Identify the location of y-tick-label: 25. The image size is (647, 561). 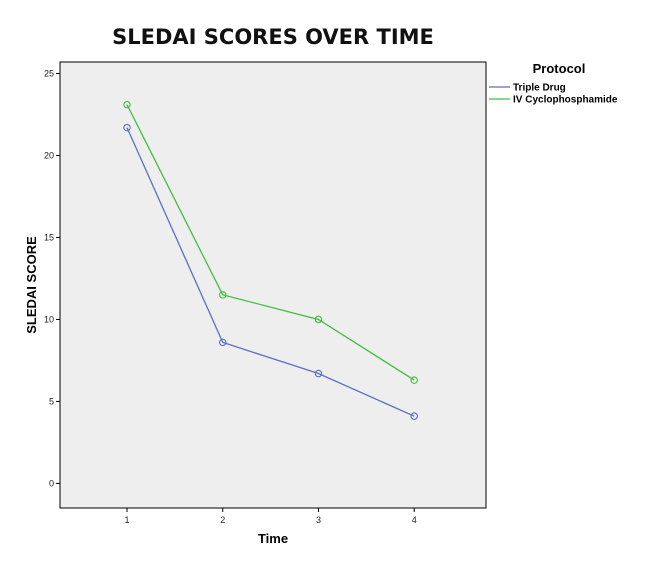
(49, 73).